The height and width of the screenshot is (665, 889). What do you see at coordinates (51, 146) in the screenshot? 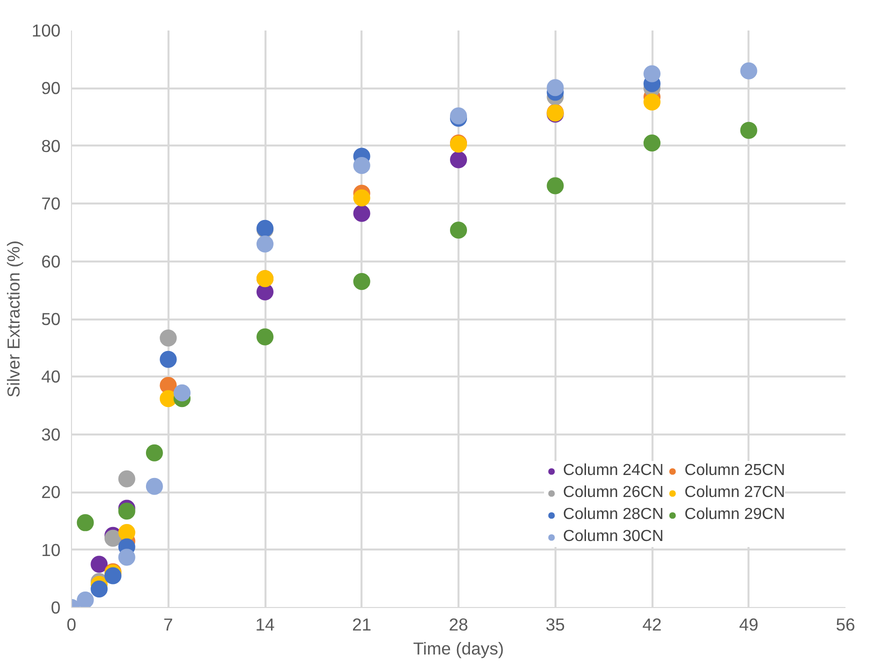
I see `y-tick-label: 80` at bounding box center [51, 146].